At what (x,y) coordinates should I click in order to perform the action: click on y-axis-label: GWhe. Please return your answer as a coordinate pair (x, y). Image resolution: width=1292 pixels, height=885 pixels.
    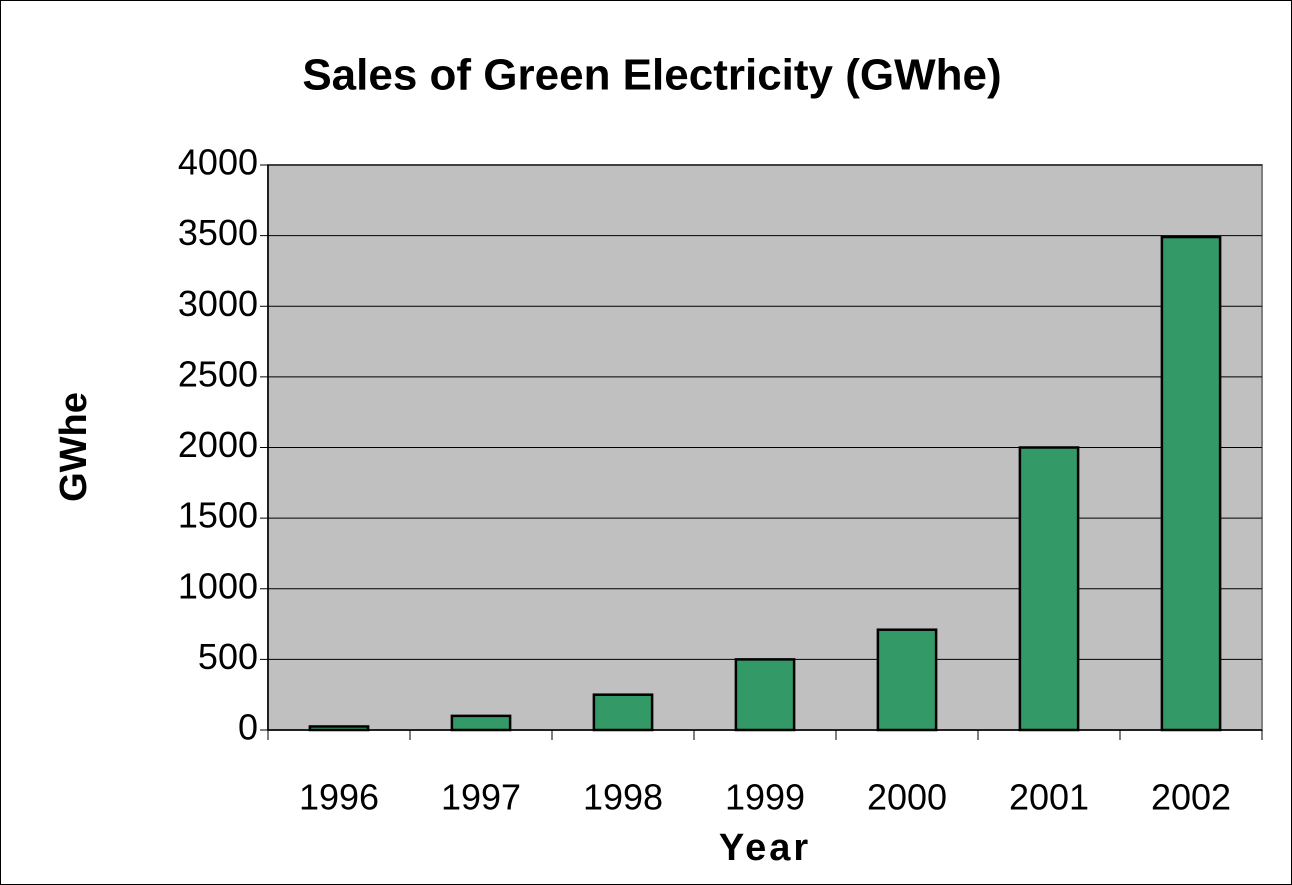
    Looking at the image, I should click on (74, 447).